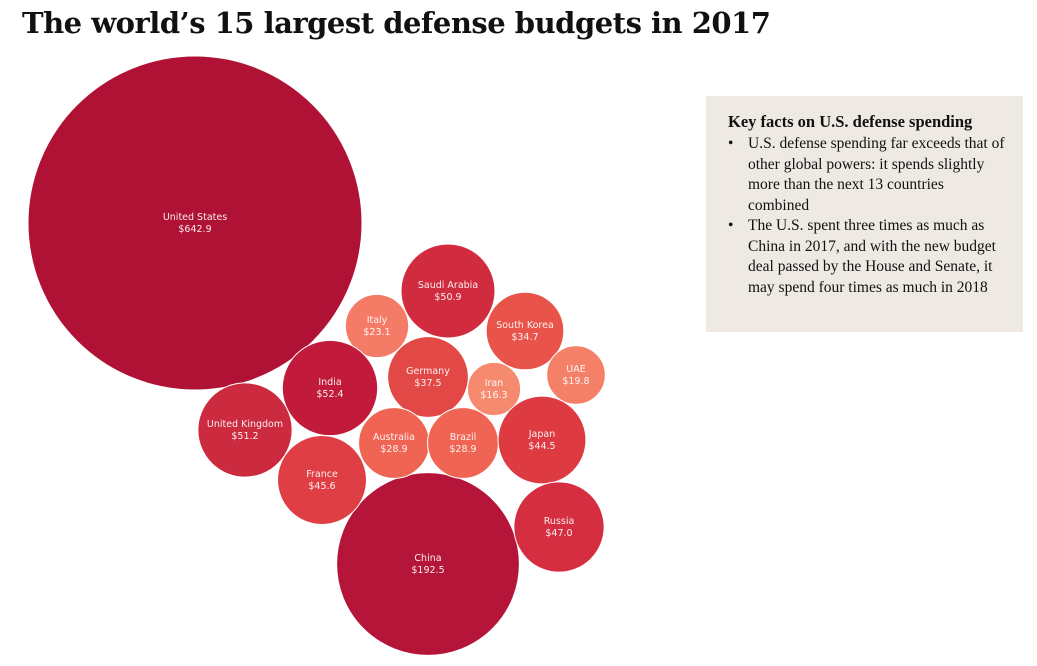 The height and width of the screenshot is (666, 1037). Describe the element at coordinates (321, 486) in the screenshot. I see `bubble-value-label: $45.6` at that location.